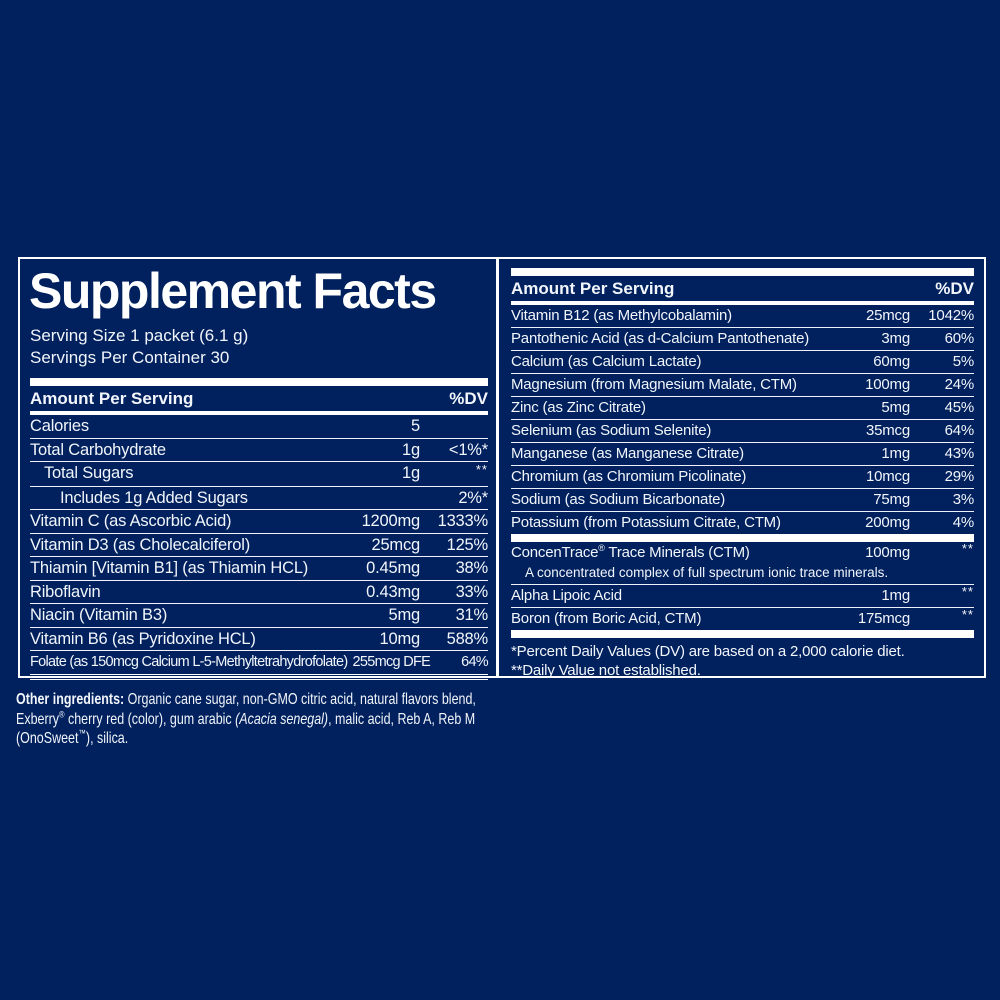  What do you see at coordinates (629, 476) in the screenshot?
I see `row-name: Chromium (as Chromium Picolinate)` at bounding box center [629, 476].